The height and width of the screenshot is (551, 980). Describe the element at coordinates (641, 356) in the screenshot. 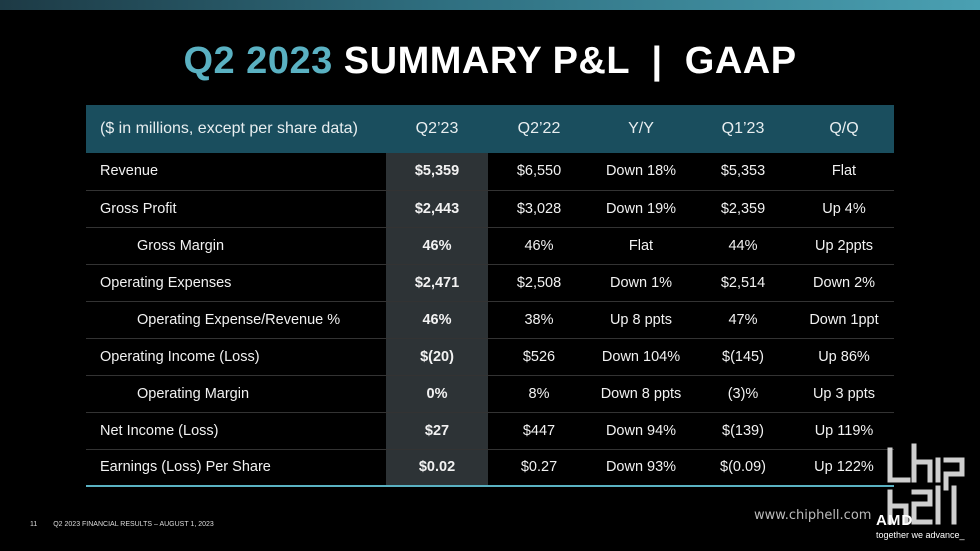

I see `cell-yy: Down 104%` at that location.